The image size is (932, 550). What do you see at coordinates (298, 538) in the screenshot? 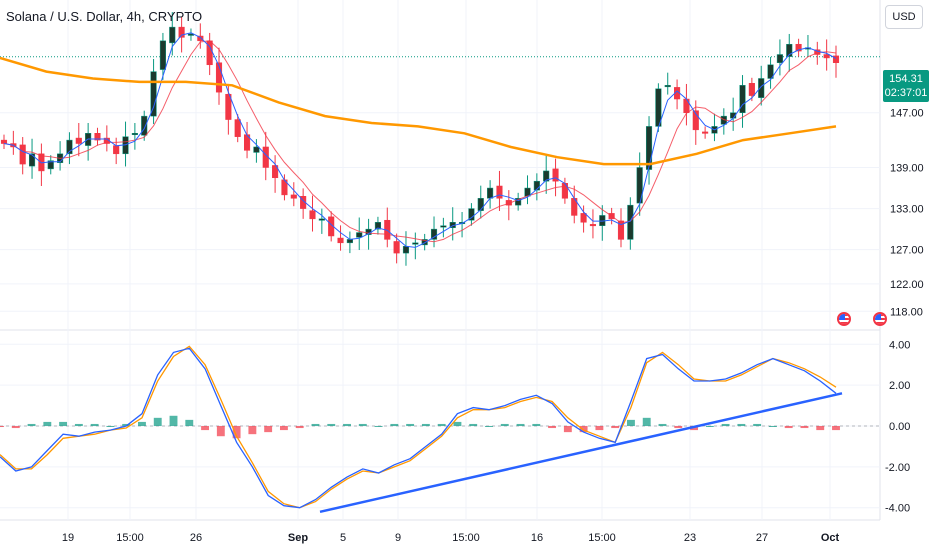
I see `time-tick-label: Sep` at bounding box center [298, 538].